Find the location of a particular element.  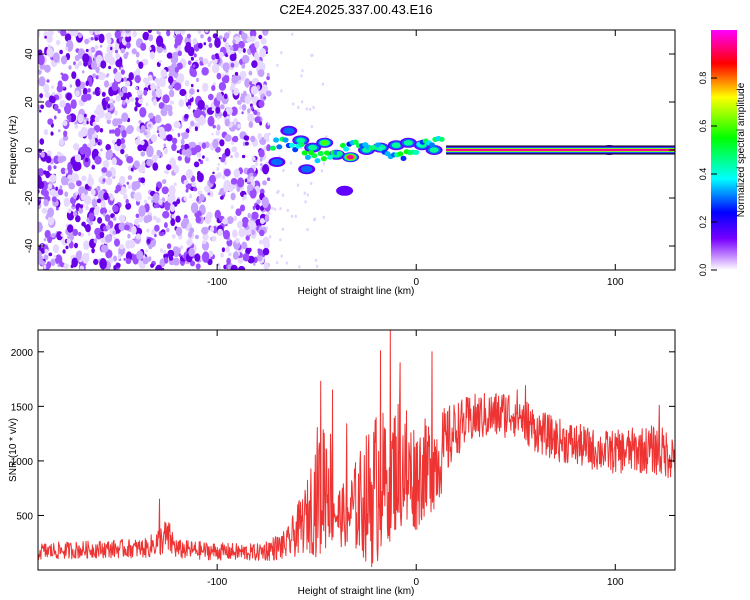

carrier-line-level is located at coordinates (560, 150).